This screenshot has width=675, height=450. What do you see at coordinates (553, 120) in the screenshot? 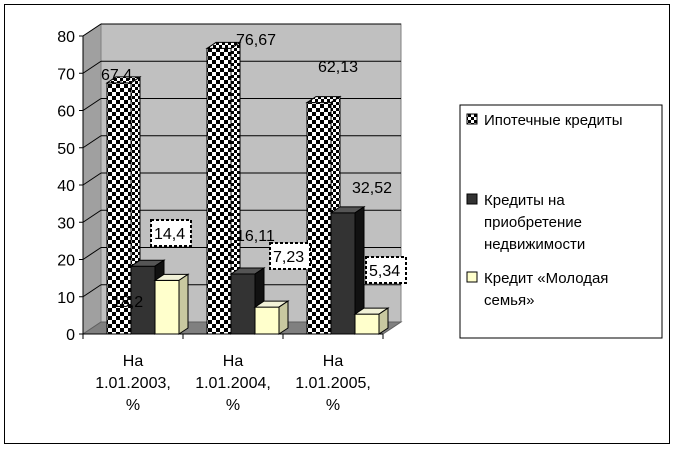
I see `legend-label: Ипотечные кредиты` at bounding box center [553, 120].